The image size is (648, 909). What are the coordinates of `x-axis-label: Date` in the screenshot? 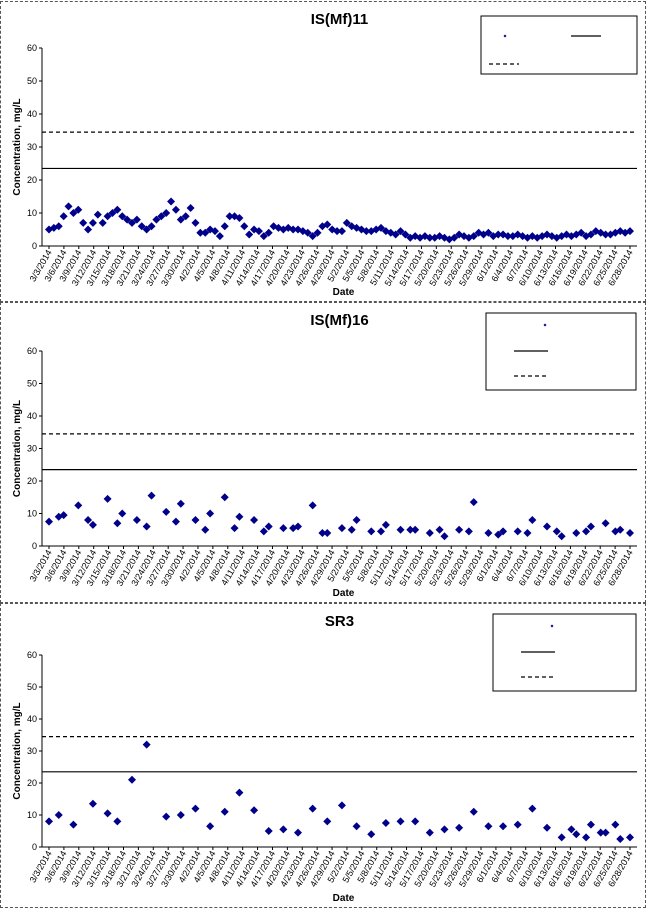 It's located at (344, 292).